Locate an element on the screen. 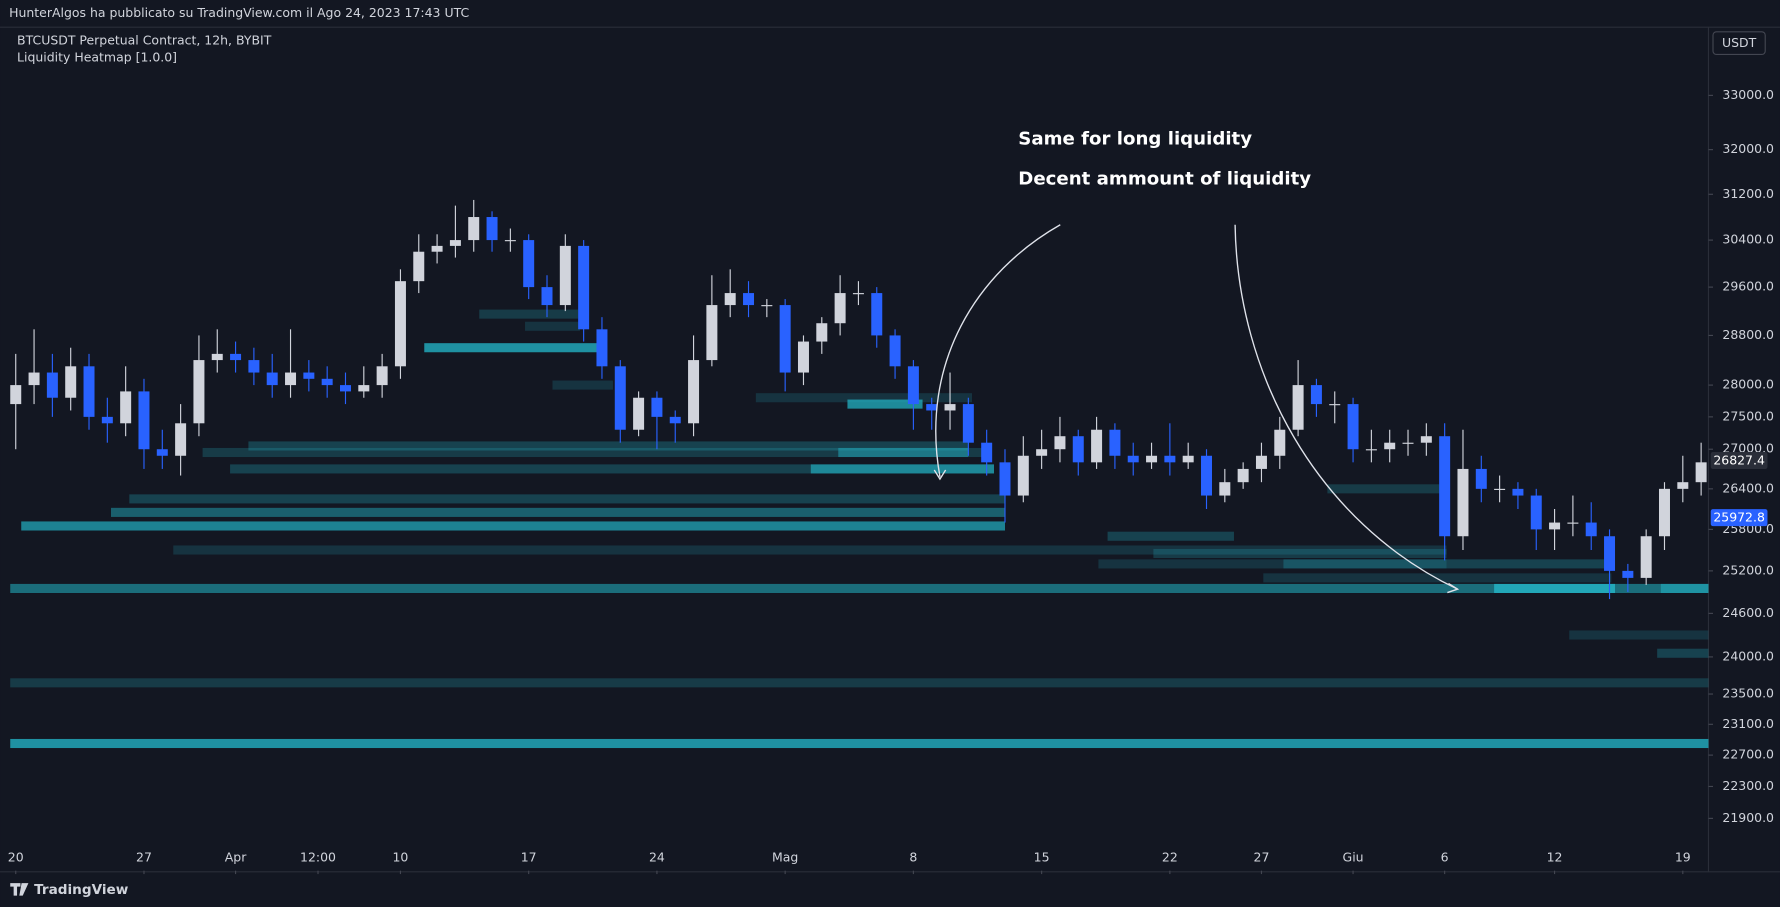  chart-title: BTCUSDT Perpetual Contract, 12h, BYBIT is located at coordinates (144, 39).